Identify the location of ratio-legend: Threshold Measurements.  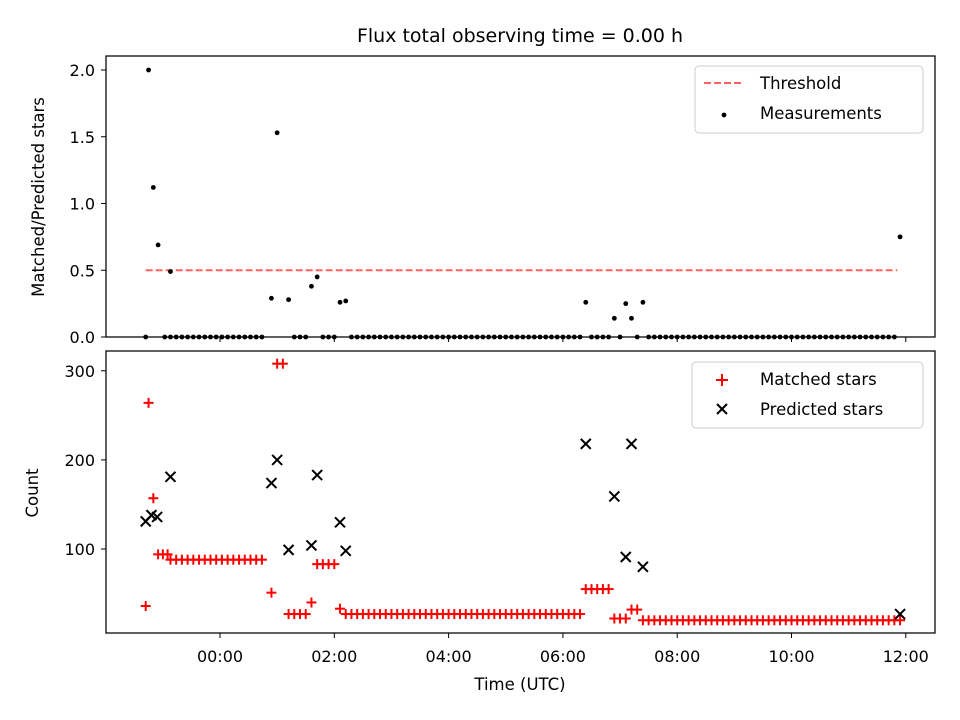
(809, 99).